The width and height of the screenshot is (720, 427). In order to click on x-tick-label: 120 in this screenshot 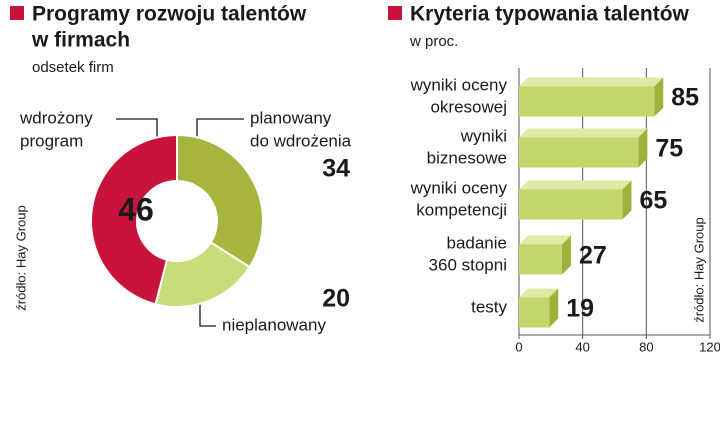, I will do `click(709, 346)`.